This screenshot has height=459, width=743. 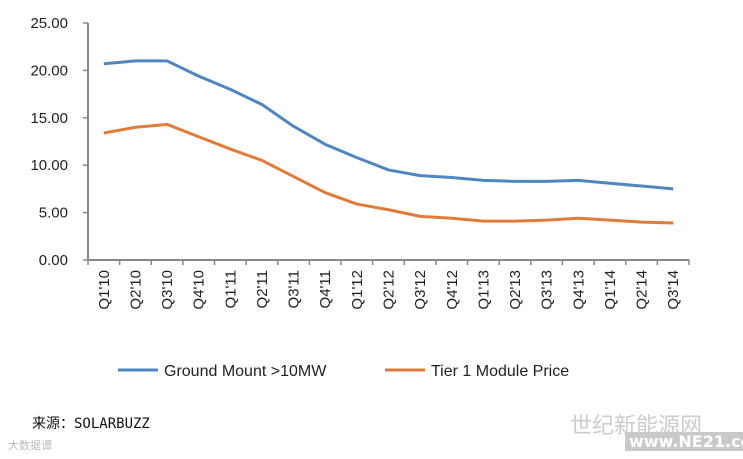 I want to click on x-tick-label: Q2'14, so click(x=642, y=290).